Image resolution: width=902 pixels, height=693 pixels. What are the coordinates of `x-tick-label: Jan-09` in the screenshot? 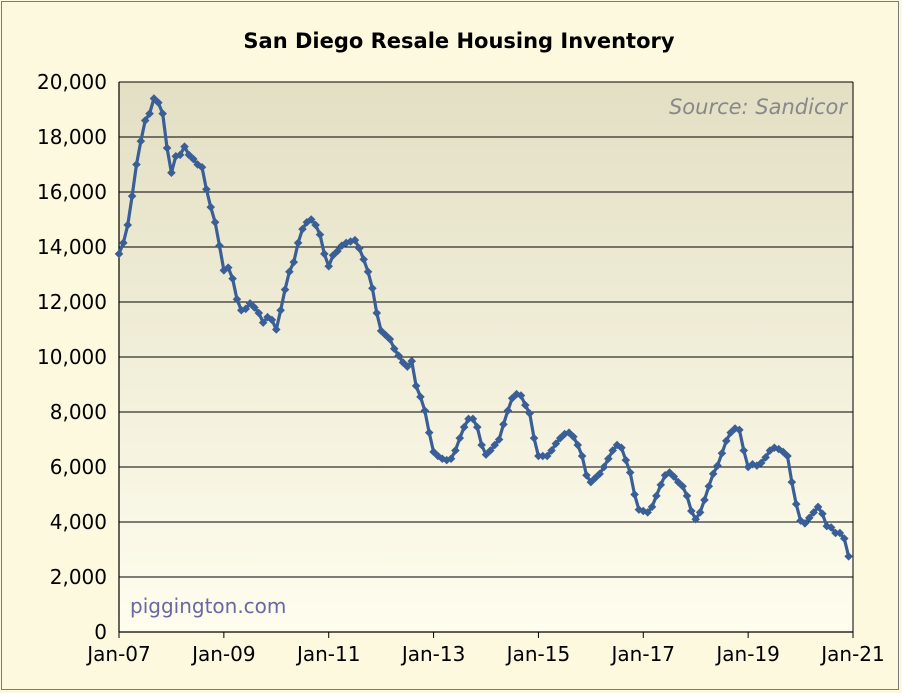 It's located at (223, 654).